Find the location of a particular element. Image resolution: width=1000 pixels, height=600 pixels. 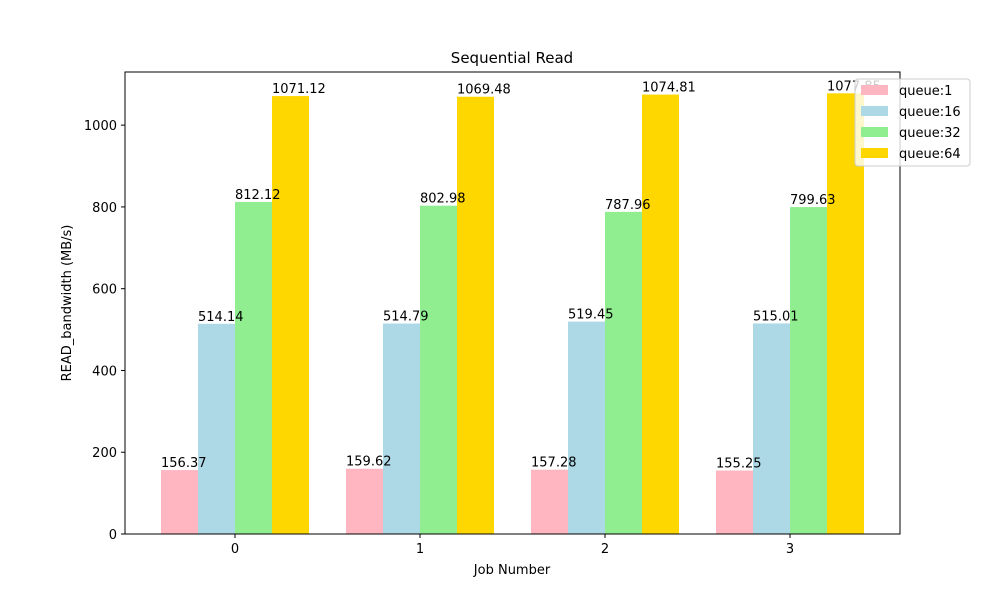

y-tick-label: 800 is located at coordinates (104, 208).